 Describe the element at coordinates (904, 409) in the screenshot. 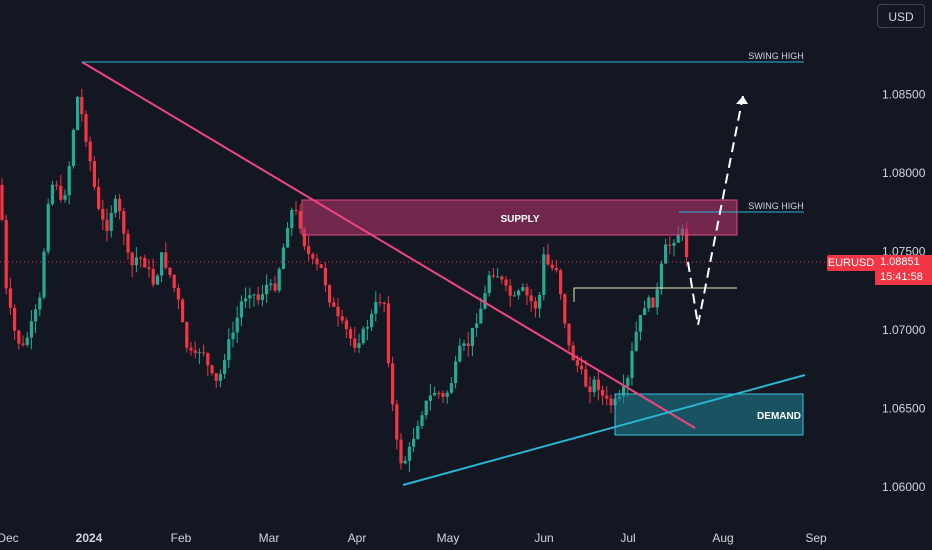

I see `y-tick-label: 1.06500` at that location.